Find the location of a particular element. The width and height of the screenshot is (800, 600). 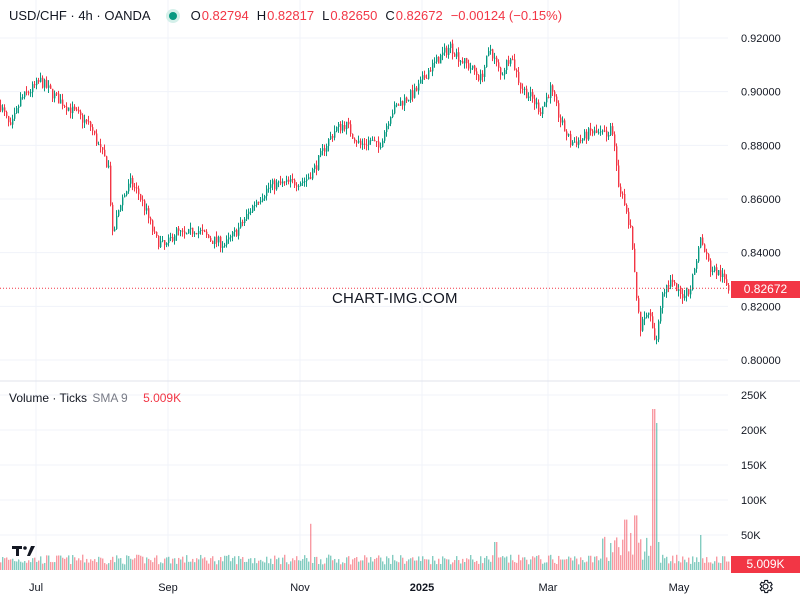

gear-icon is located at coordinates (765, 586).